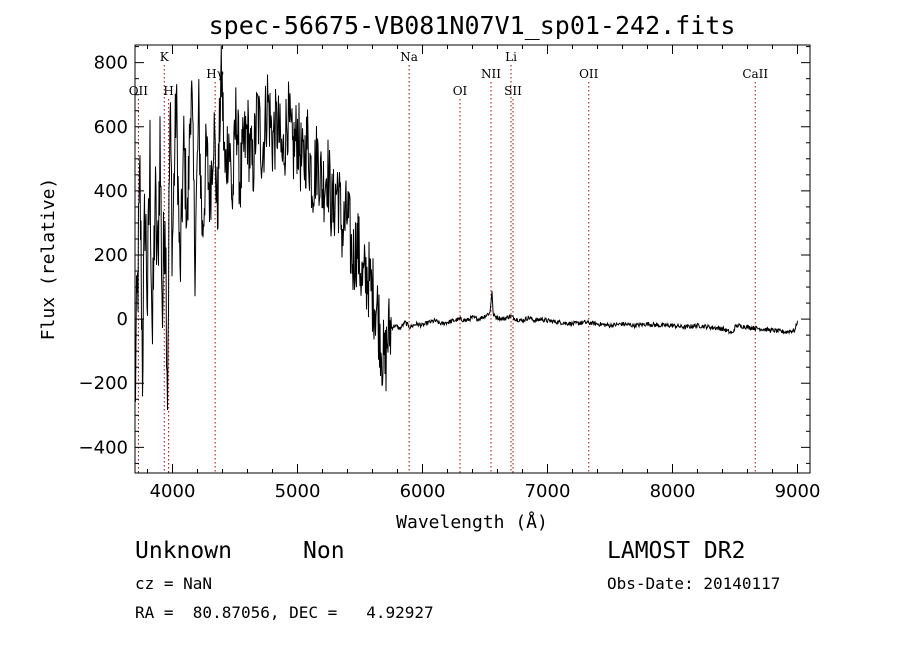 Image resolution: width=900 pixels, height=649 pixels. What do you see at coordinates (173, 491) in the screenshot?
I see `x-tick-label: 4000` at bounding box center [173, 491].